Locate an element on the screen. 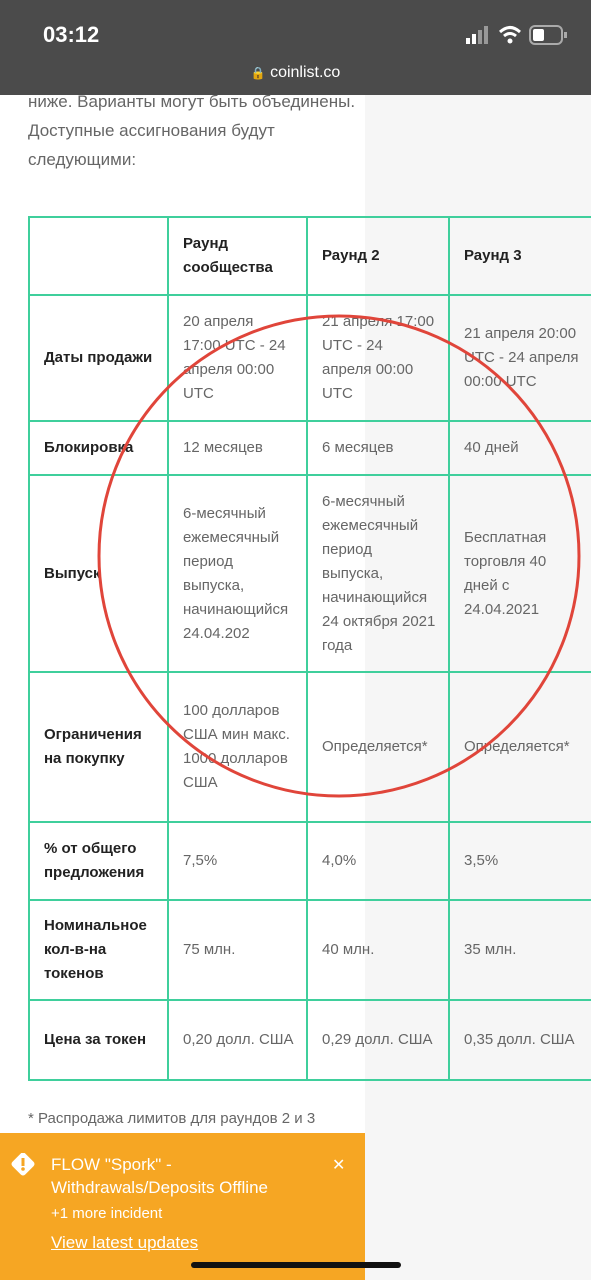 The height and width of the screenshot is (1280, 591). status-bar: 03:12 🔒 coinlist.co is located at coordinates (295, 47).